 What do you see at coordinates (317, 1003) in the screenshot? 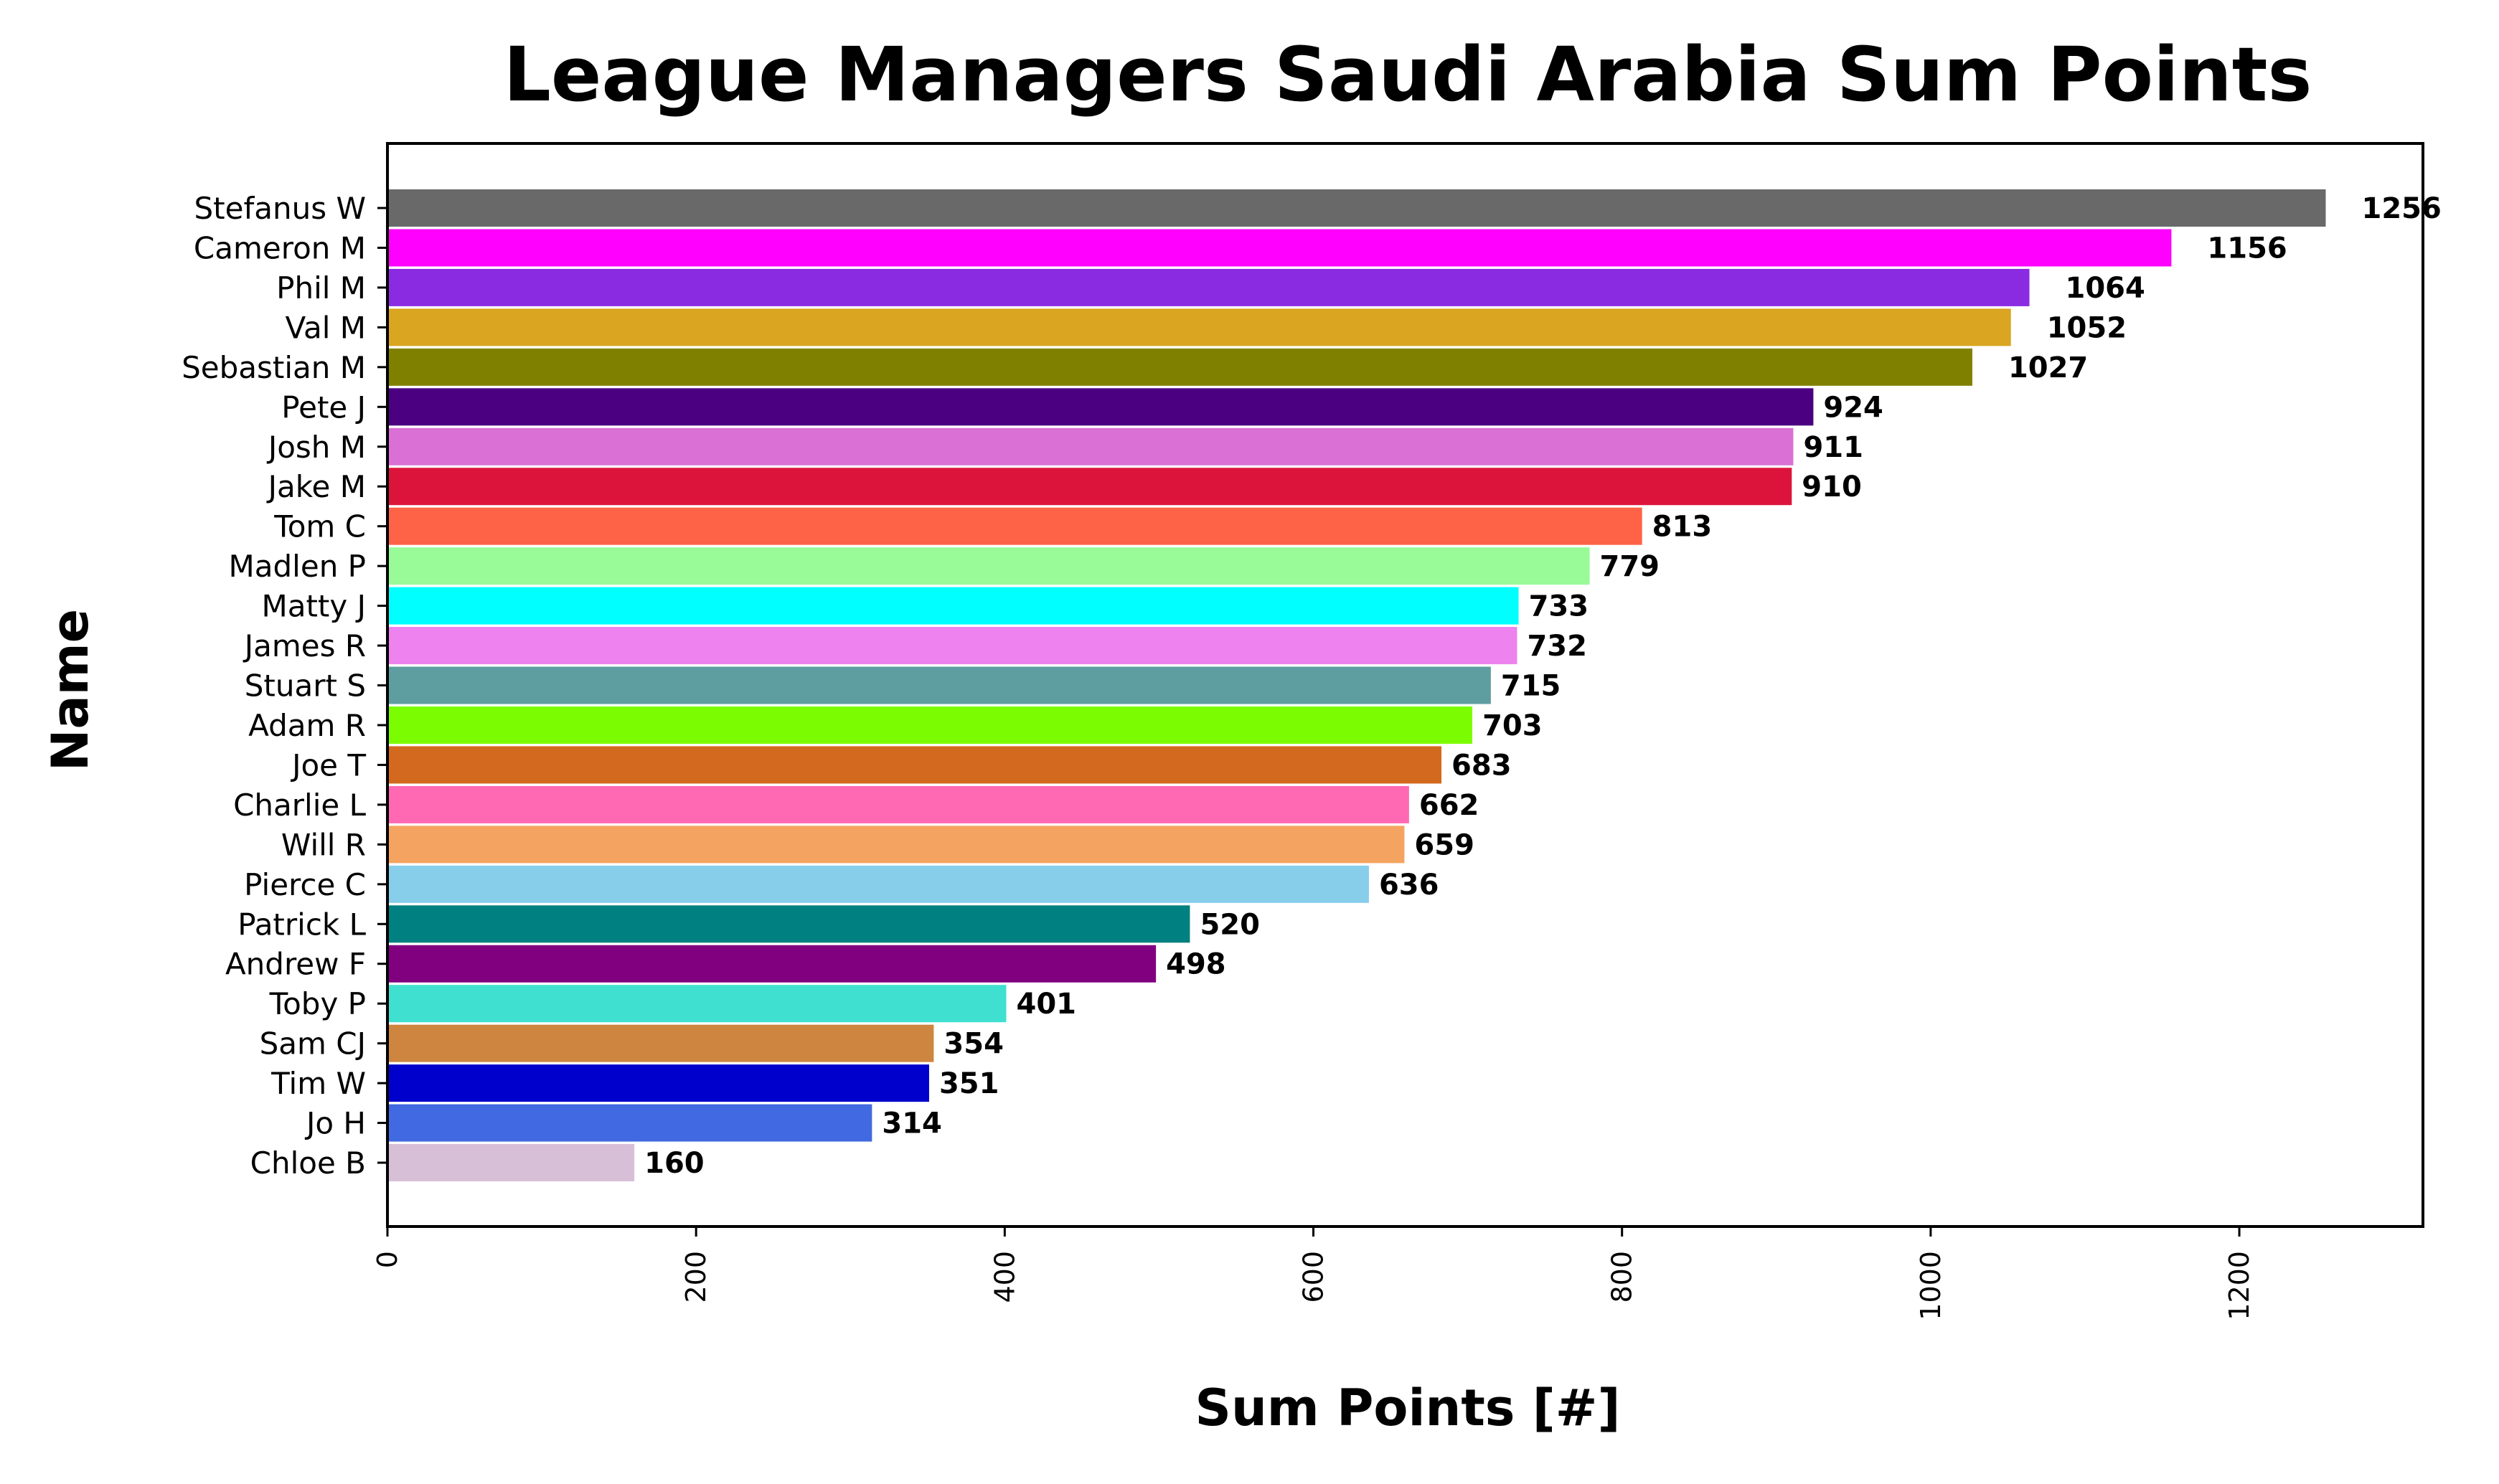
I see `y-tick-label: Toby P` at bounding box center [317, 1003].